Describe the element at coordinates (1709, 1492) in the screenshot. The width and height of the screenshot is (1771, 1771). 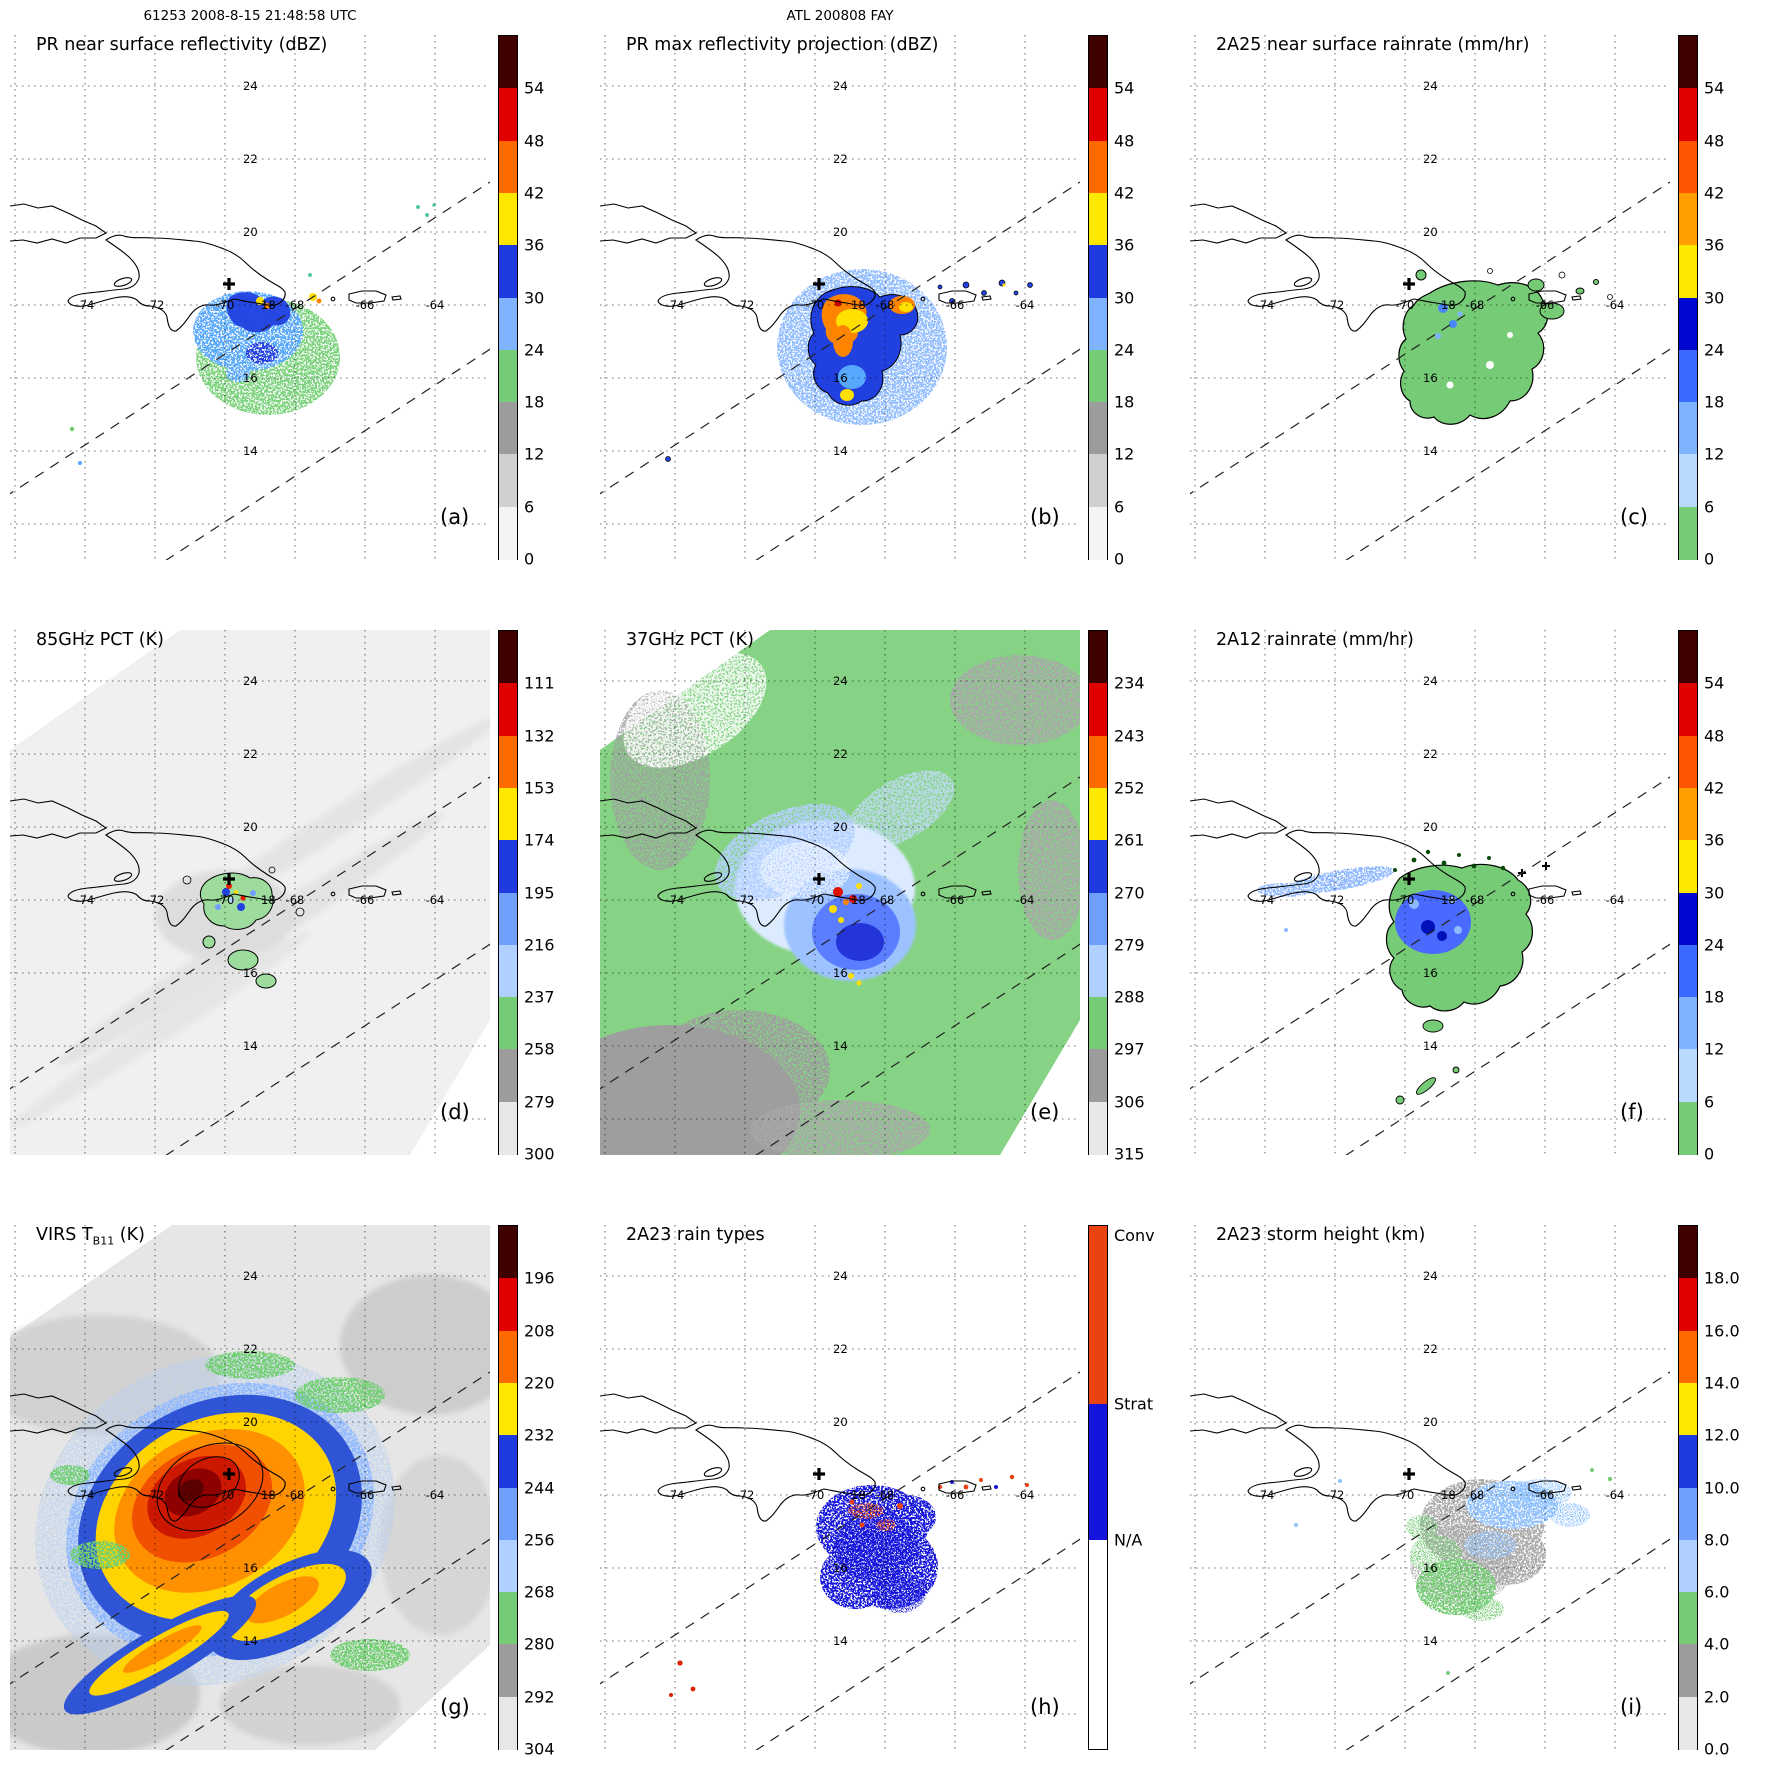
I see `colorbar-i: 18.0 16.0 14.0 12.0 10.0 8.0 6.0 4.0 2.0 0.0` at that location.